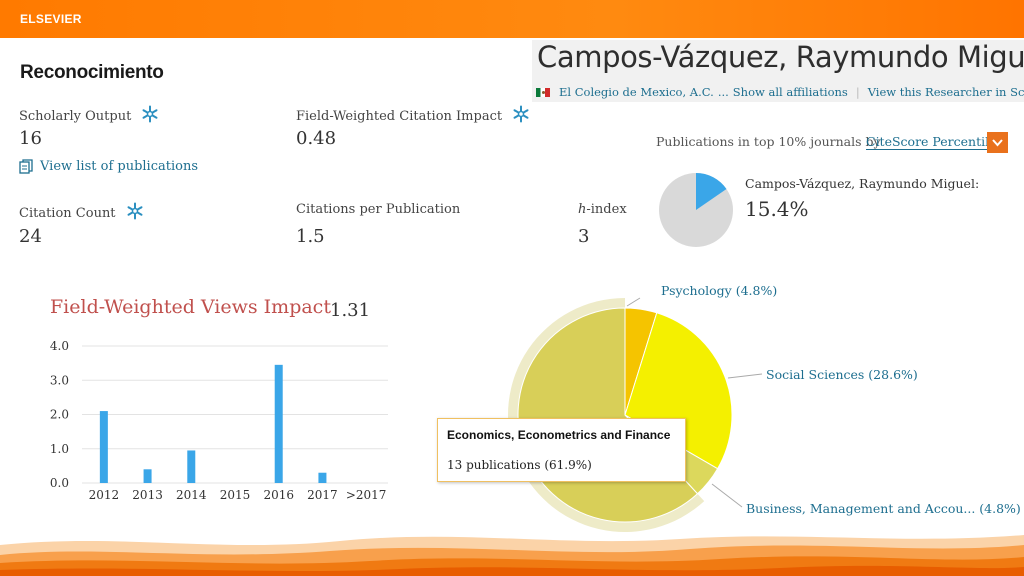 The width and height of the screenshot is (1024, 576). What do you see at coordinates (584, 236) in the screenshot?
I see `h-index-value: 3` at bounding box center [584, 236].